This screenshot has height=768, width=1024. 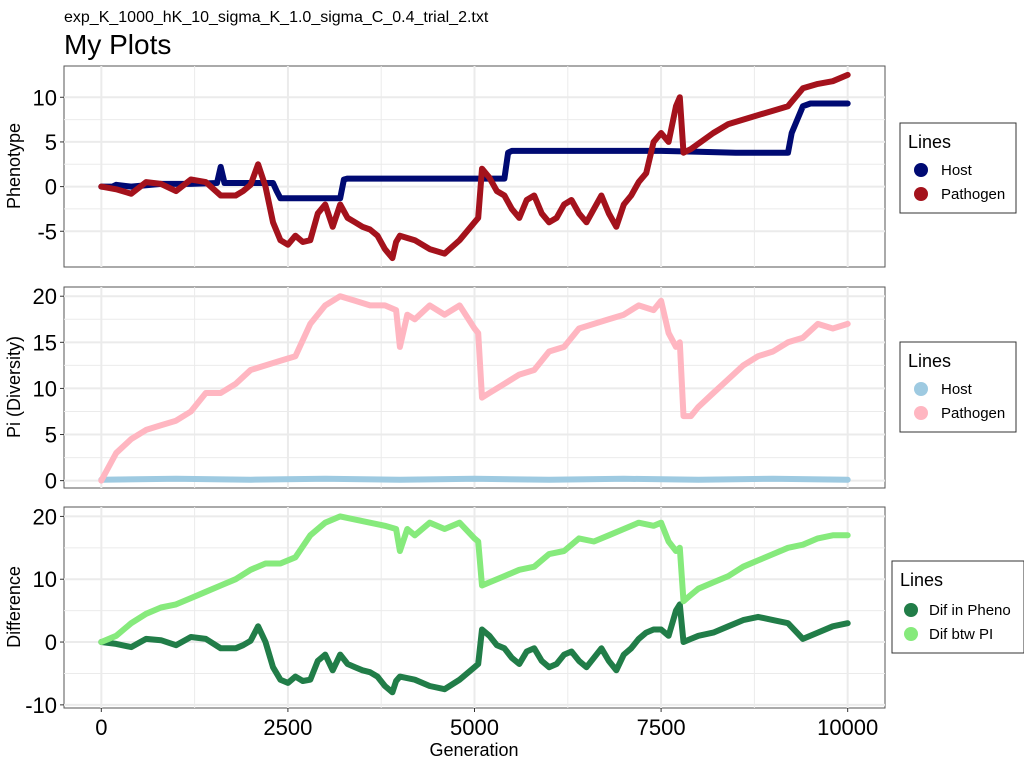 What do you see at coordinates (14, 607) in the screenshot?
I see `difference-y-axis-label: Difference` at bounding box center [14, 607].